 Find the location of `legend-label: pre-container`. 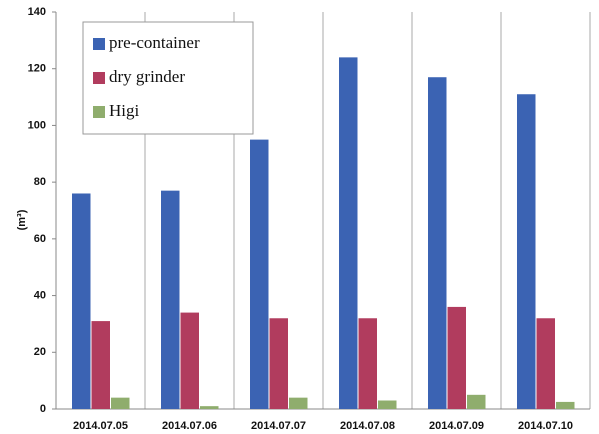

legend-label: pre-container is located at coordinates (154, 42).